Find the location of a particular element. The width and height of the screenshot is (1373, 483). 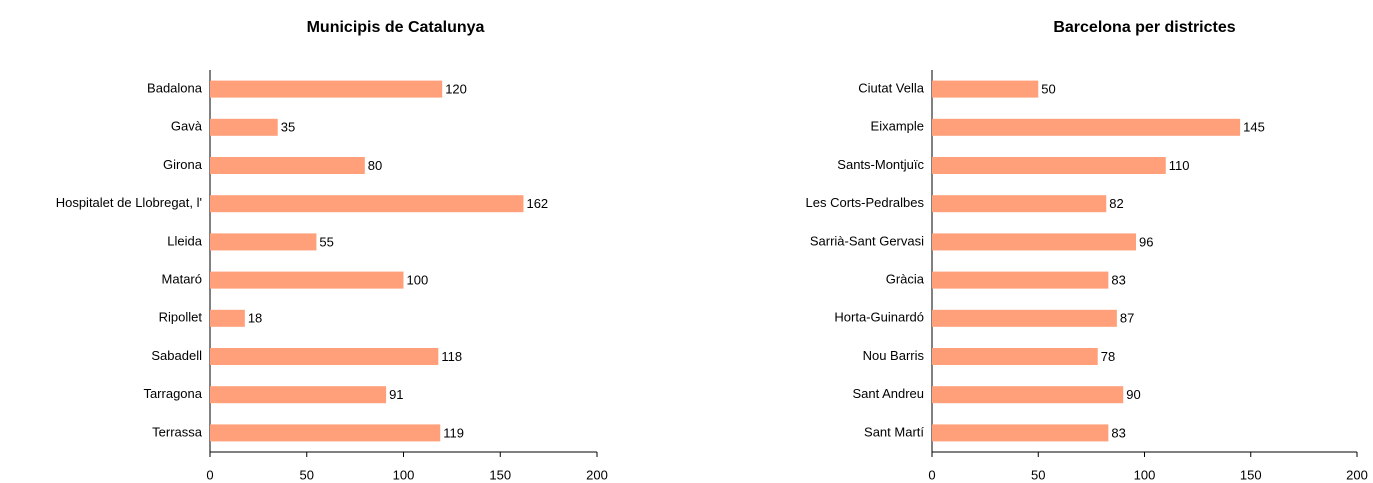

y-tick-label: Gràcia is located at coordinates (905, 279).